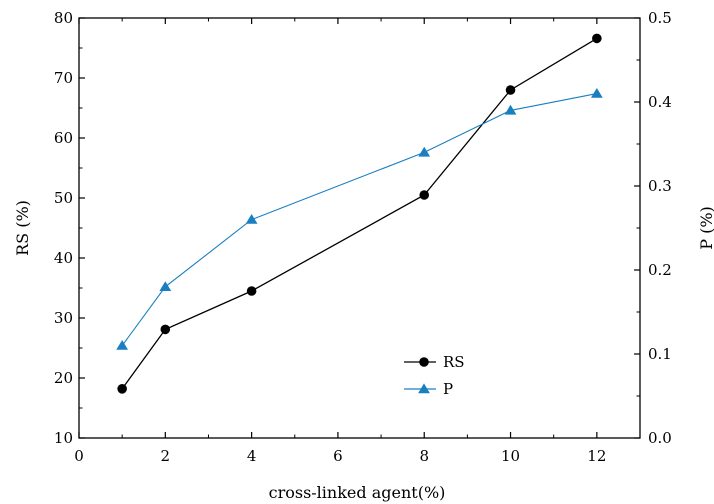  Describe the element at coordinates (63, 18) in the screenshot. I see `y-tick-label: 80` at that location.